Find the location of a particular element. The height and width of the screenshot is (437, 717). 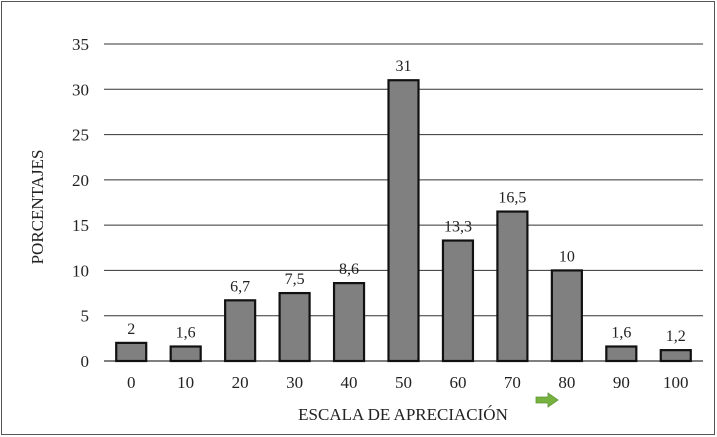

data-label: 31 is located at coordinates (404, 66).